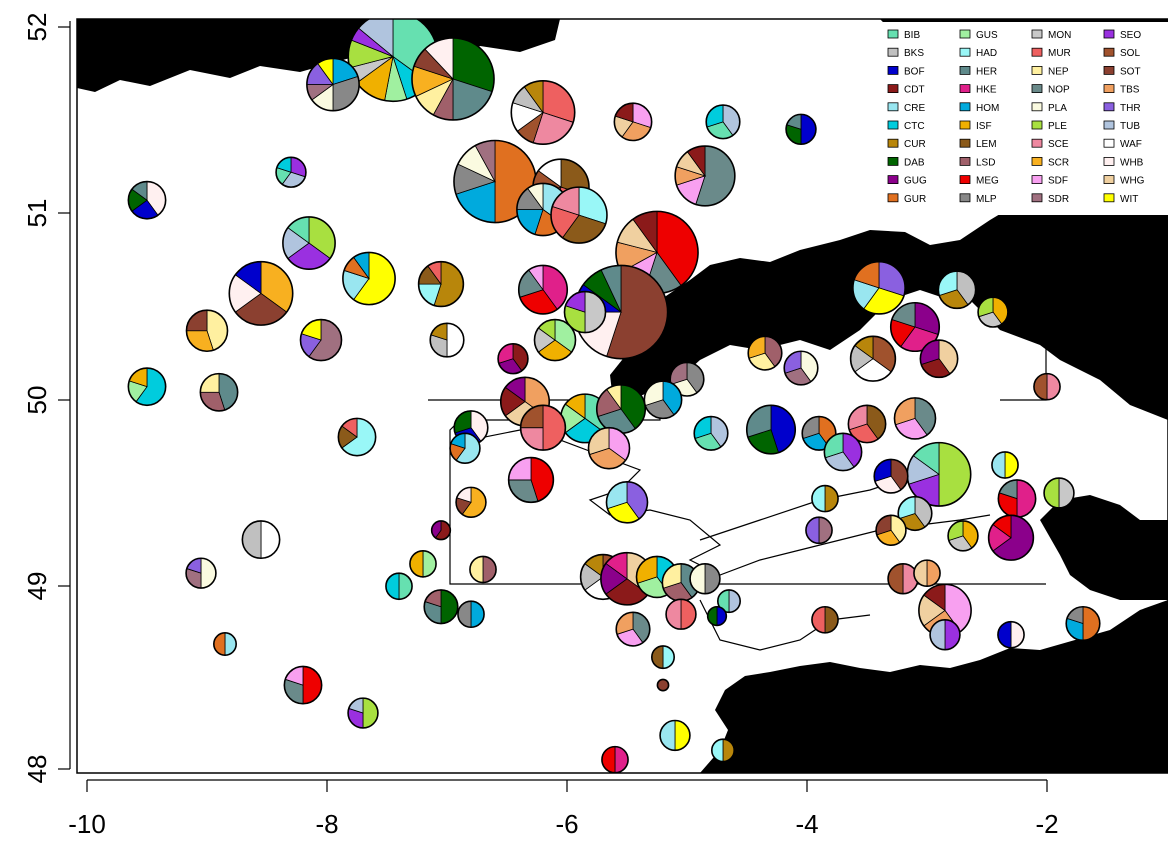 This screenshot has height=851, width=1168. What do you see at coordinates (1130, 126) in the screenshot?
I see `legend-label: TUB` at bounding box center [1130, 126].